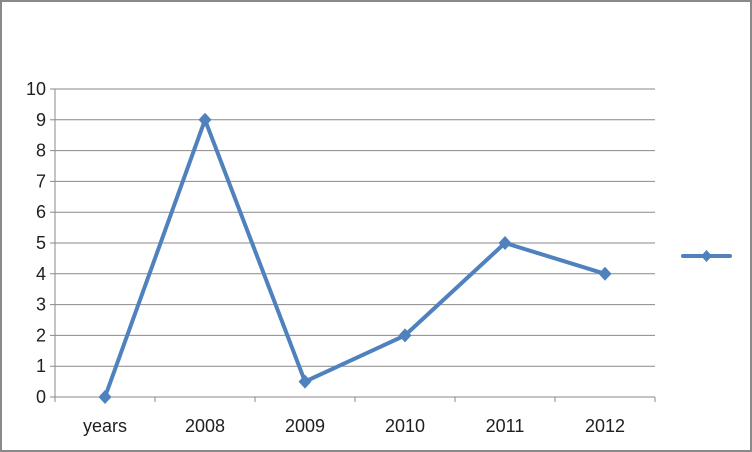 The image size is (752, 452). Describe the element at coordinates (41, 212) in the screenshot. I see `y-tick-label: 6` at that location.